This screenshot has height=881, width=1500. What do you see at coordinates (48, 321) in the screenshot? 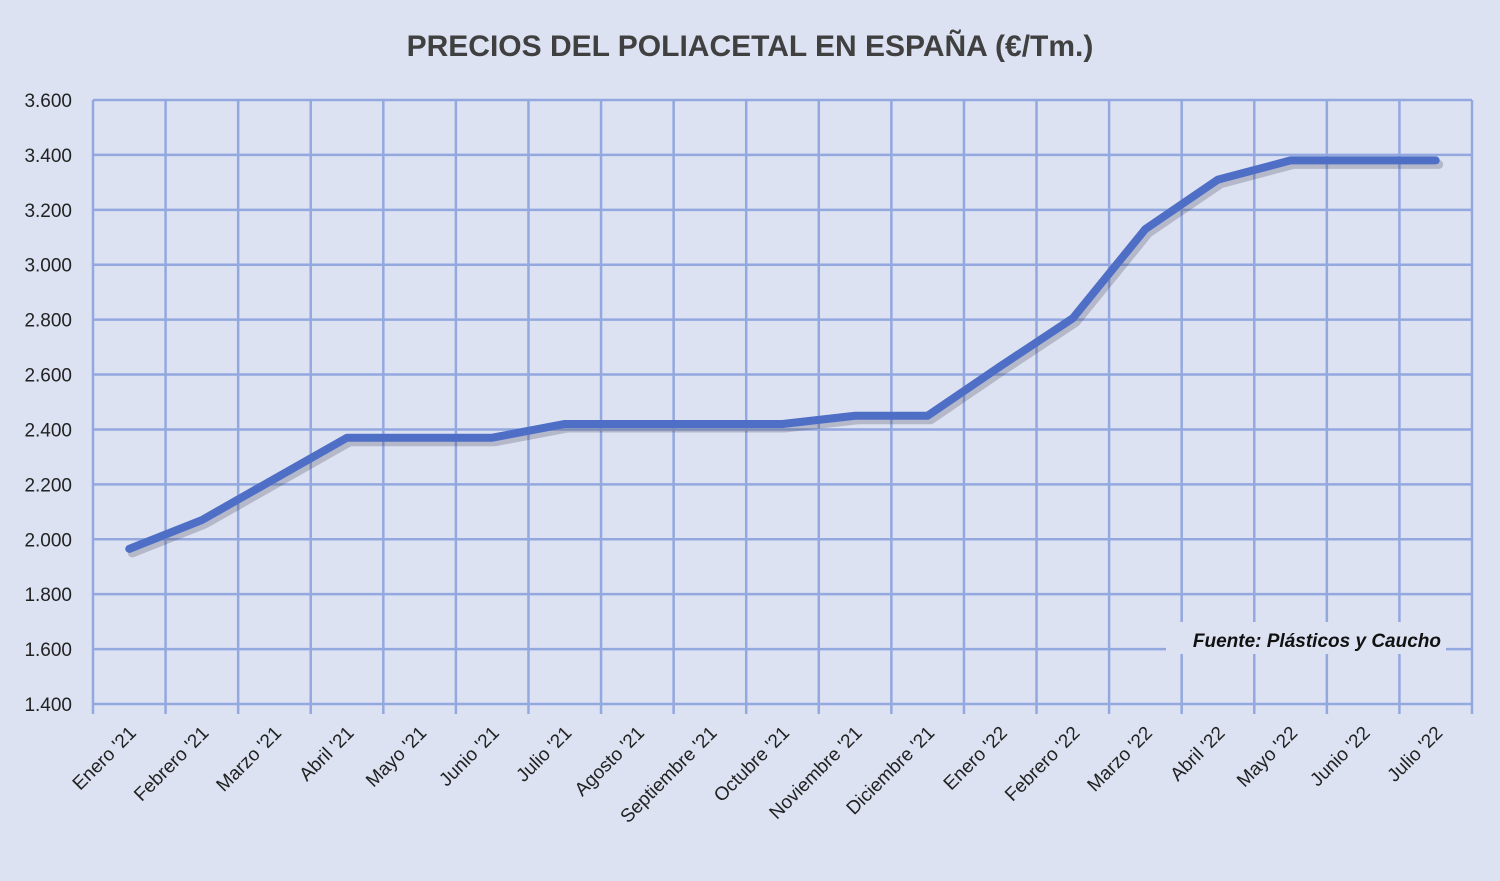
I see `y-tick-label: 2.800` at bounding box center [48, 321].